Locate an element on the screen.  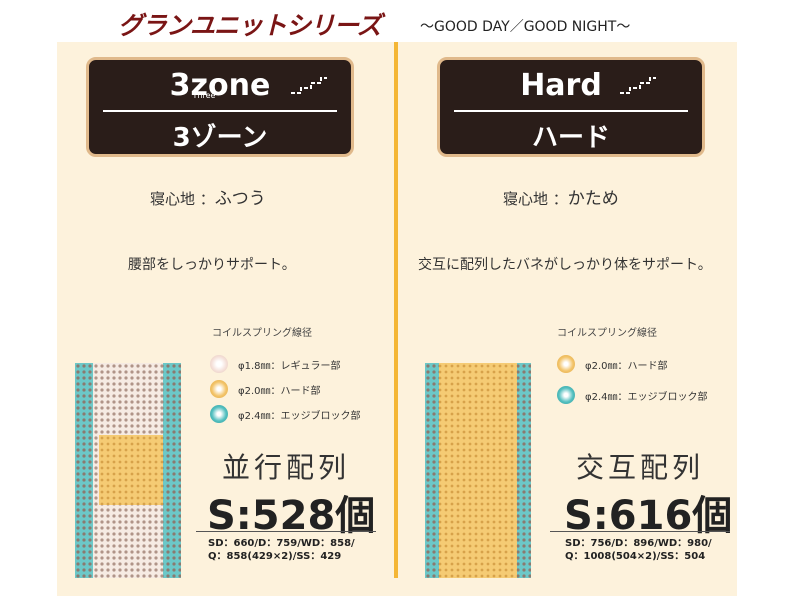
badge-zone-word: zone is located at coordinates (230, 85).